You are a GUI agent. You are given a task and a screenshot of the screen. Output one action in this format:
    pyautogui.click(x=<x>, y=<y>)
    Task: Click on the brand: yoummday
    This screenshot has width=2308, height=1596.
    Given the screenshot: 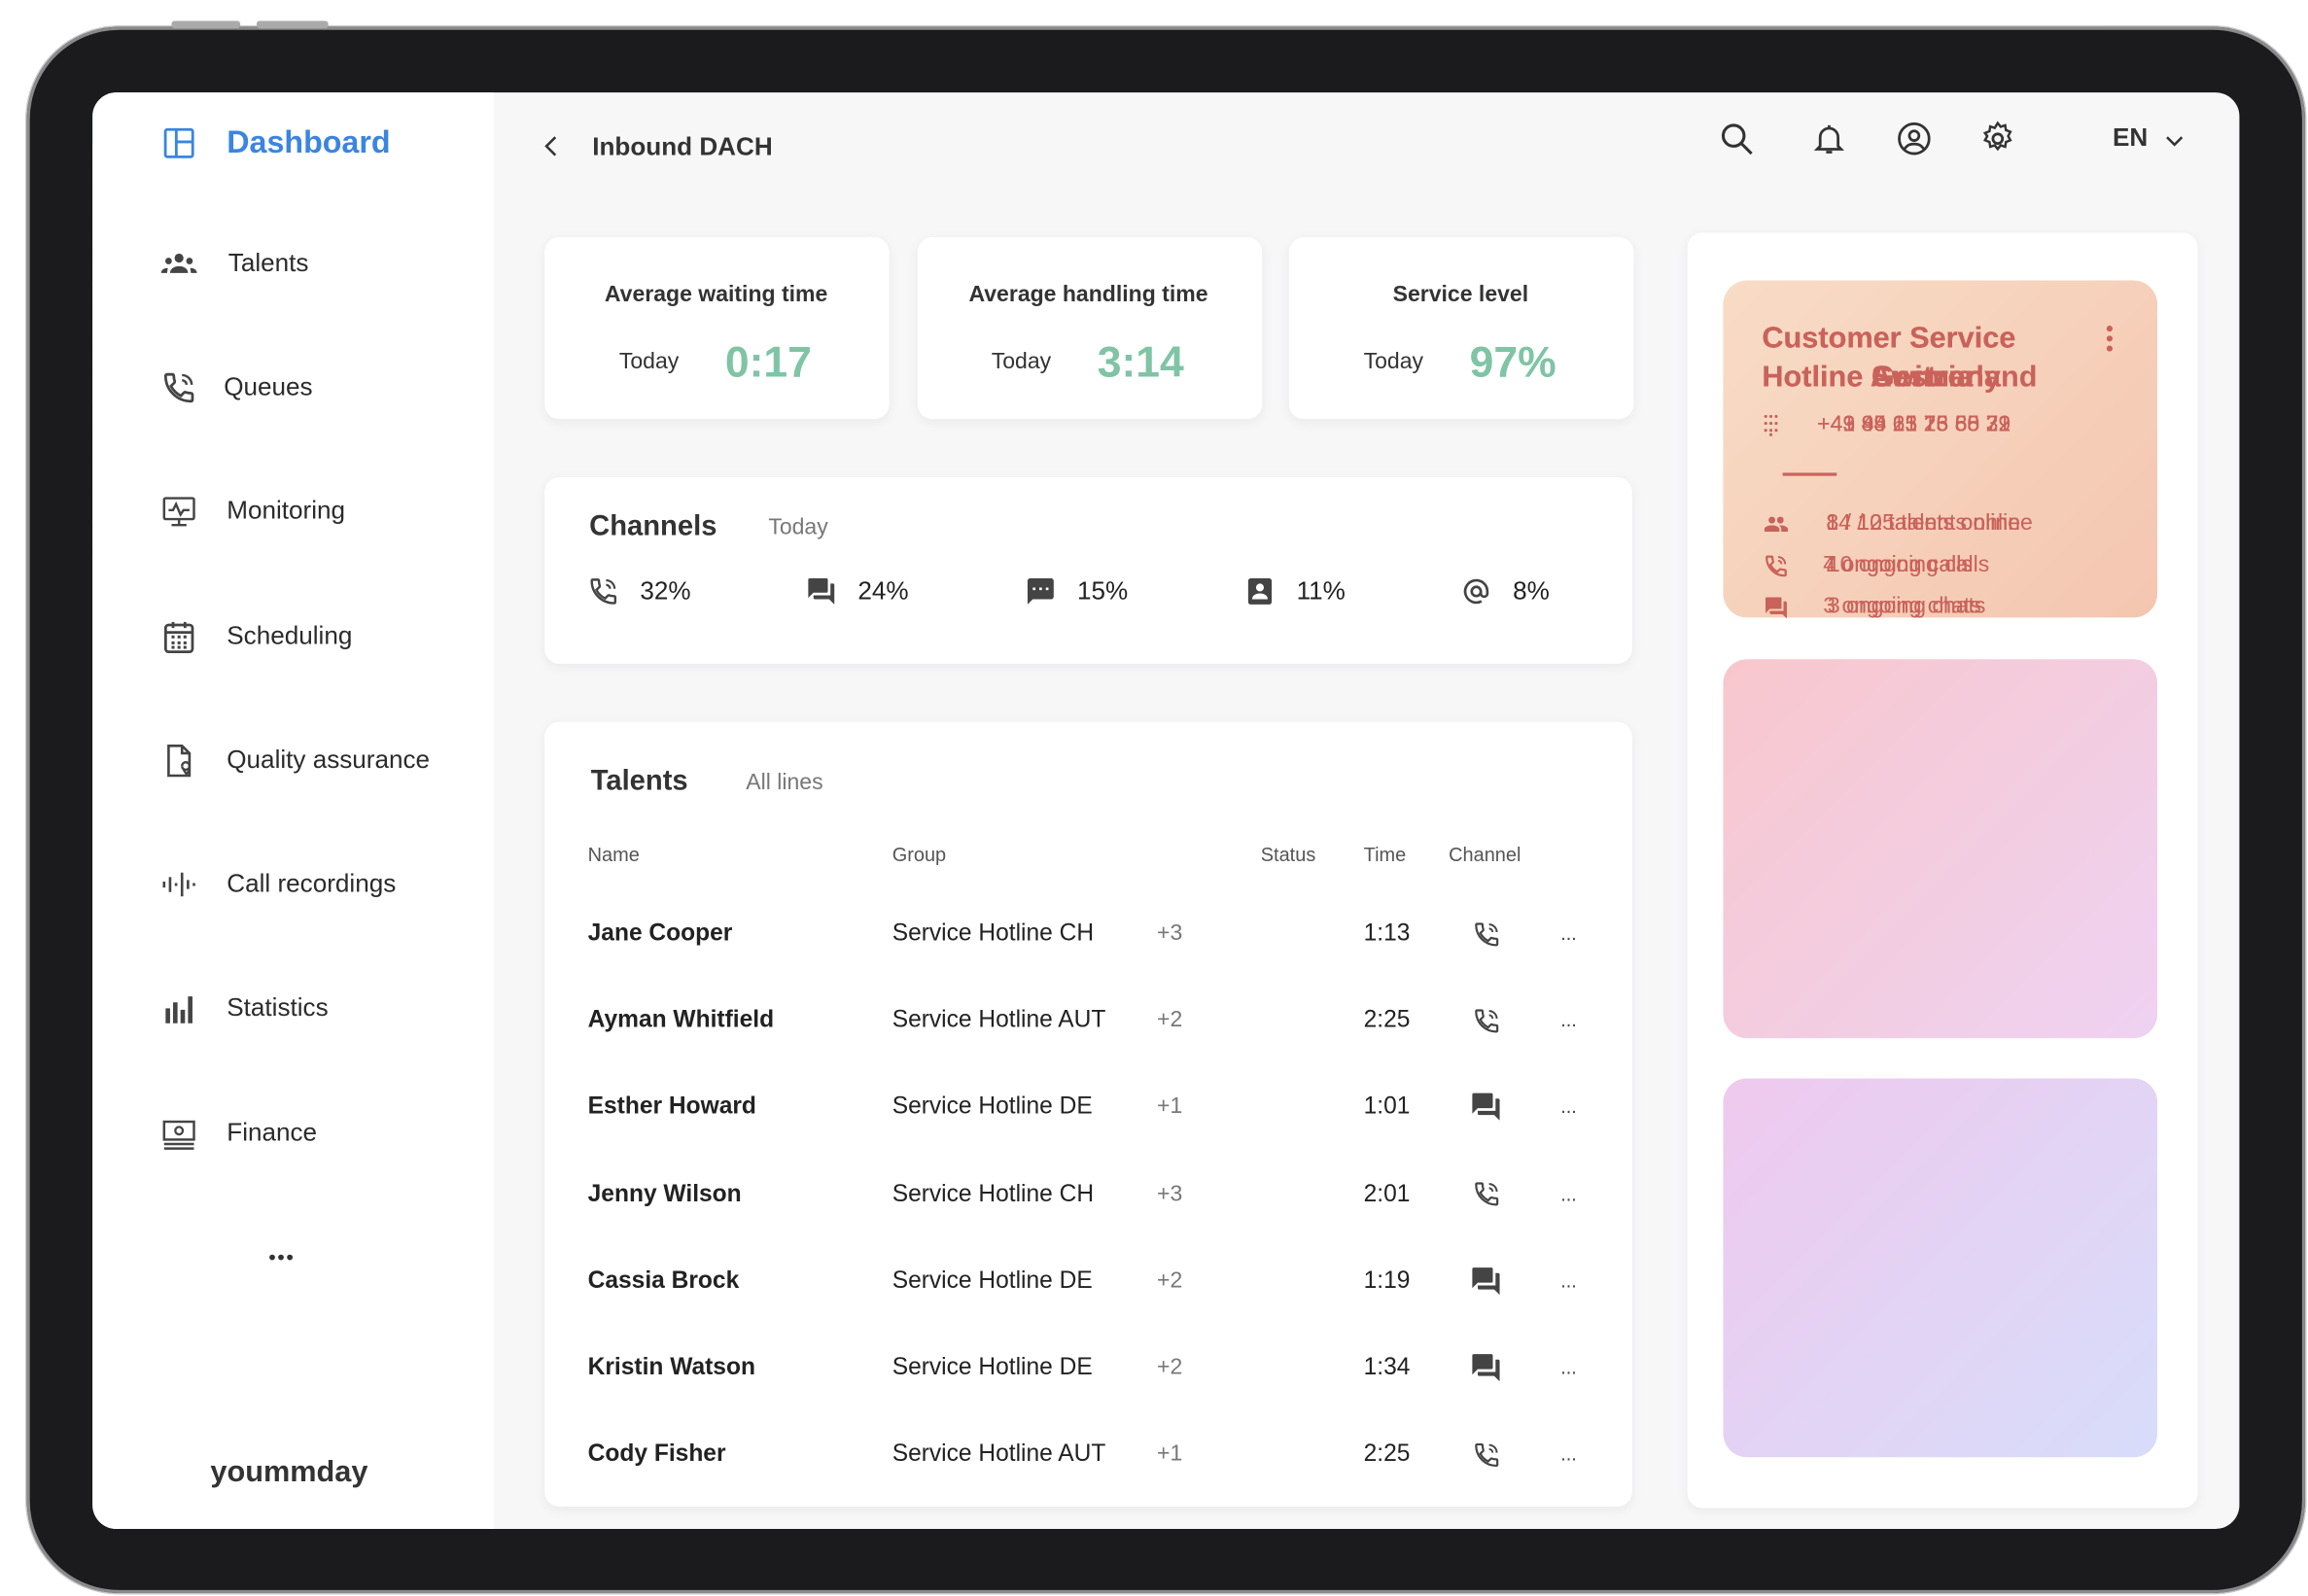 What is the action you would take?
    pyautogui.click(x=289, y=1472)
    